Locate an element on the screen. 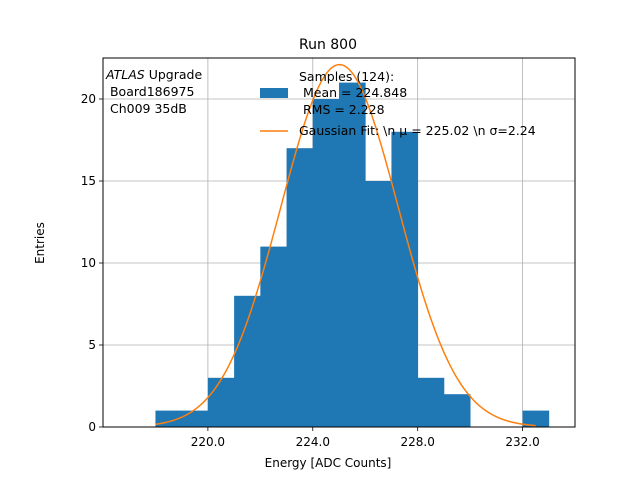 This screenshot has height=480, width=640. x-tick-label: 232.0 is located at coordinates (522, 442).